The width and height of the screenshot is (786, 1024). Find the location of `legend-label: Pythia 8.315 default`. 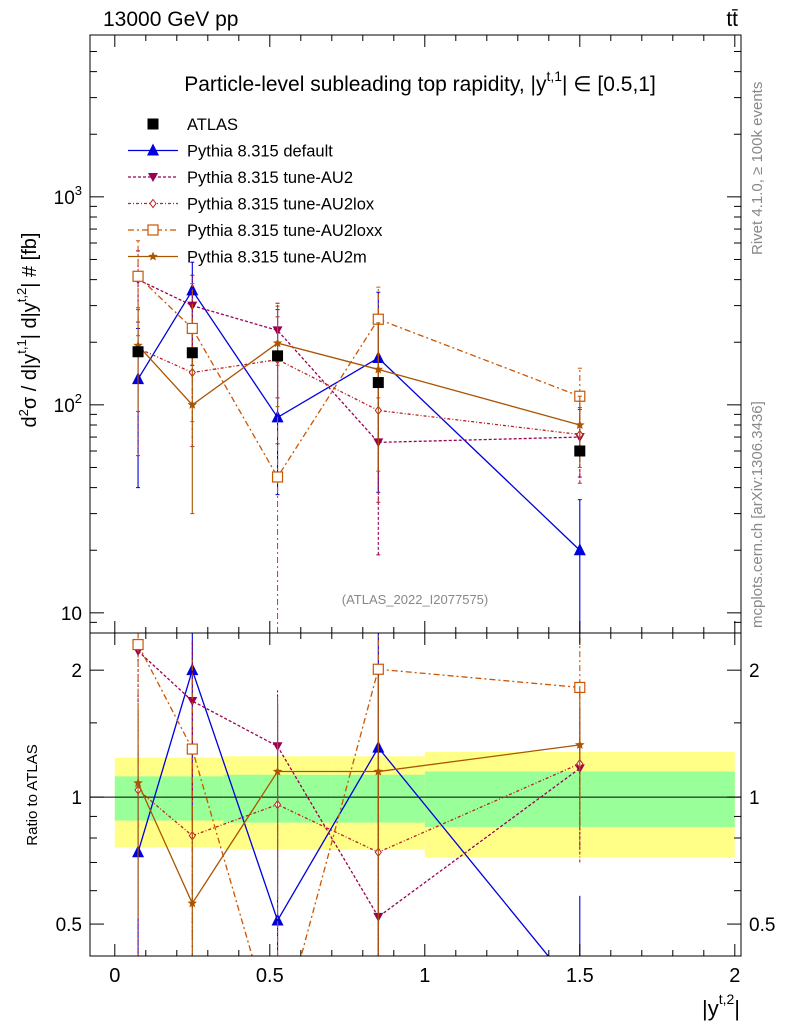

legend-label: Pythia 8.315 default is located at coordinates (260, 152).